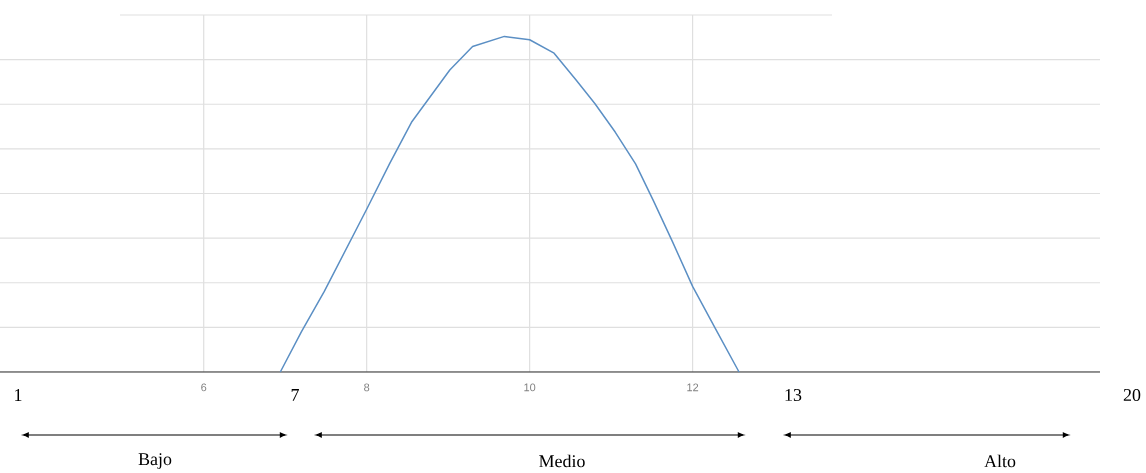 The width and height of the screenshot is (1146, 473). Describe the element at coordinates (18, 395) in the screenshot. I see `text: 1` at that location.